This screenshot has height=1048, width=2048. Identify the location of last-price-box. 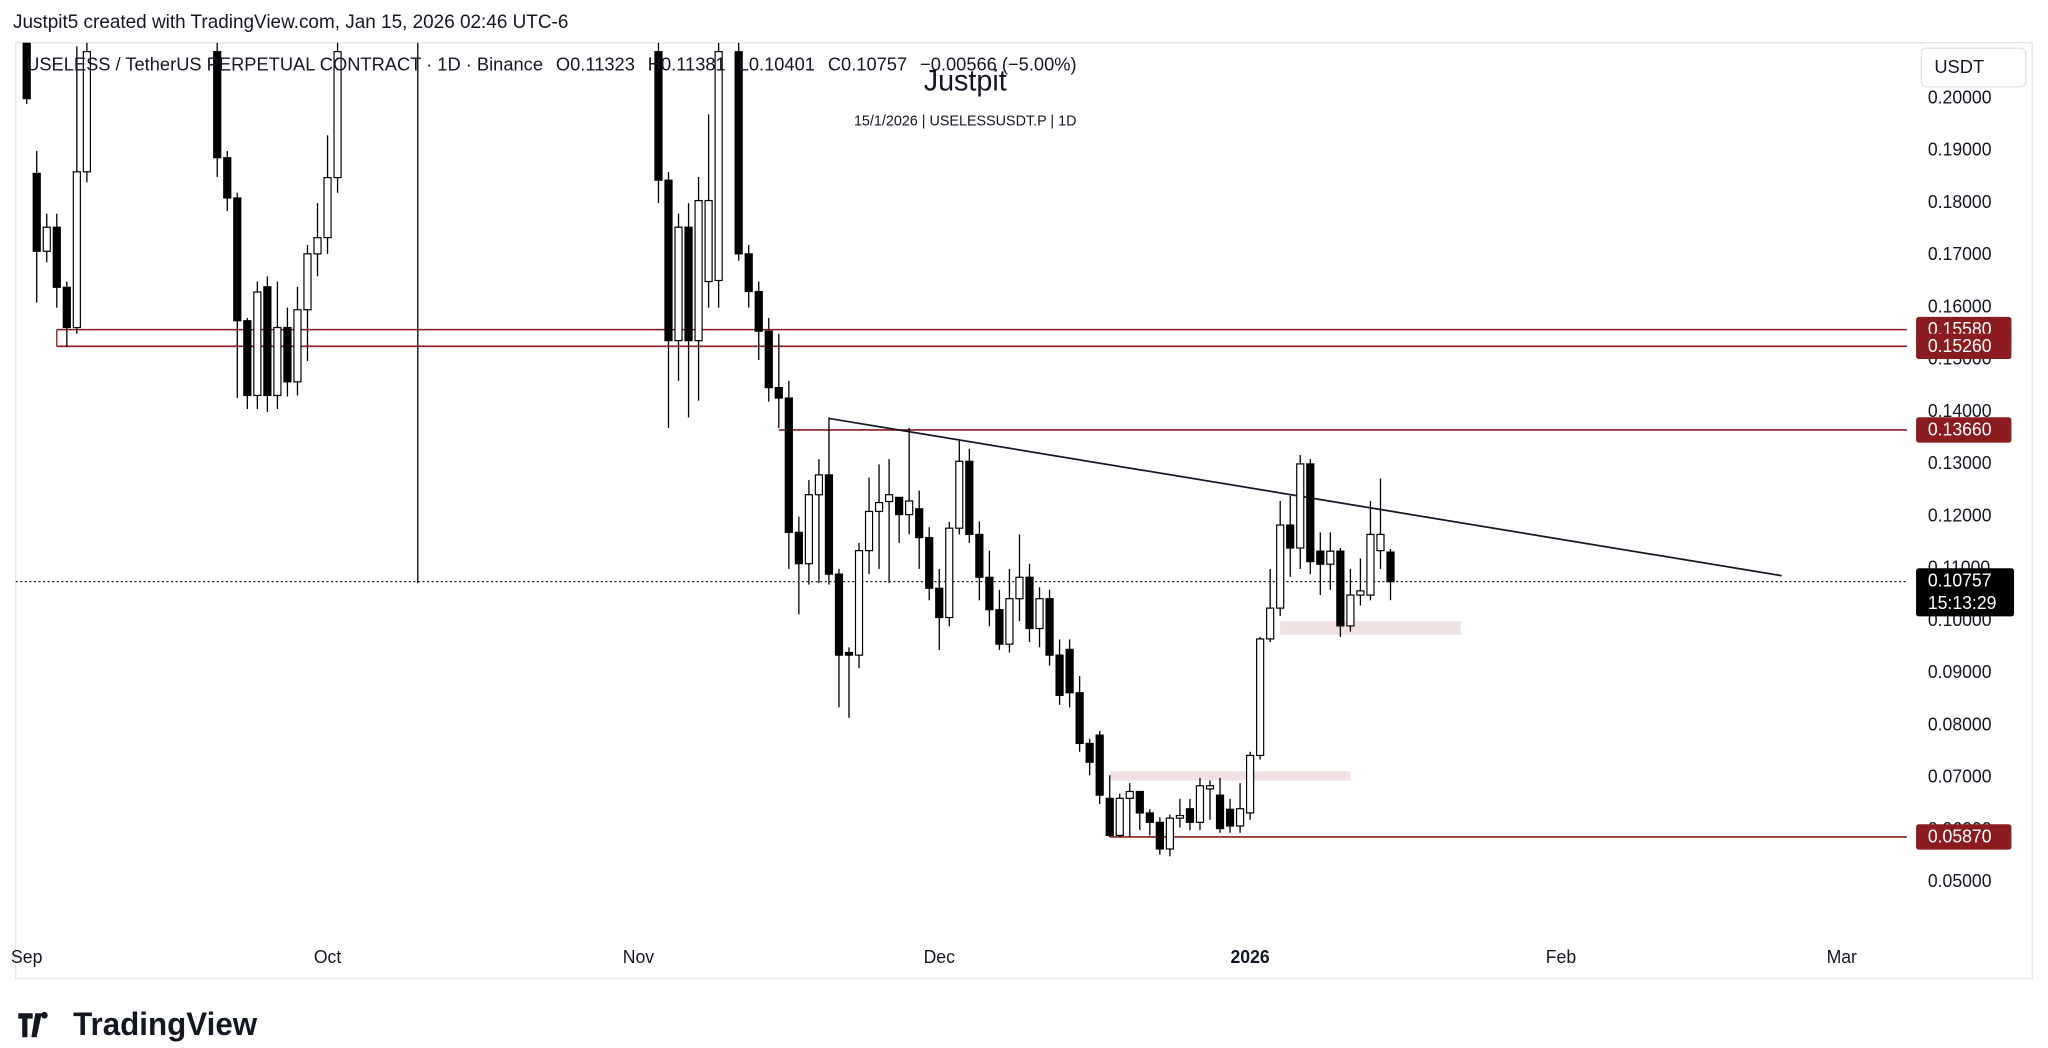
(1965, 592).